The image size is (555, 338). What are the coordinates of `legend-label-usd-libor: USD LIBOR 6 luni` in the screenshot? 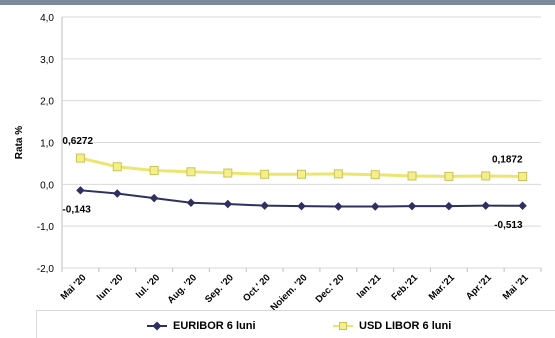 It's located at (405, 326).